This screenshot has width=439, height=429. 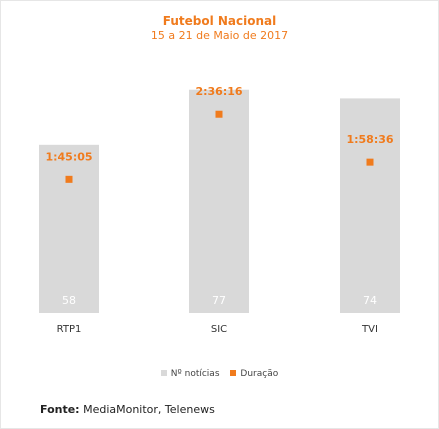 What do you see at coordinates (369, 139) in the screenshot?
I see `duration-label-tvi: 1:58:36` at bounding box center [369, 139].